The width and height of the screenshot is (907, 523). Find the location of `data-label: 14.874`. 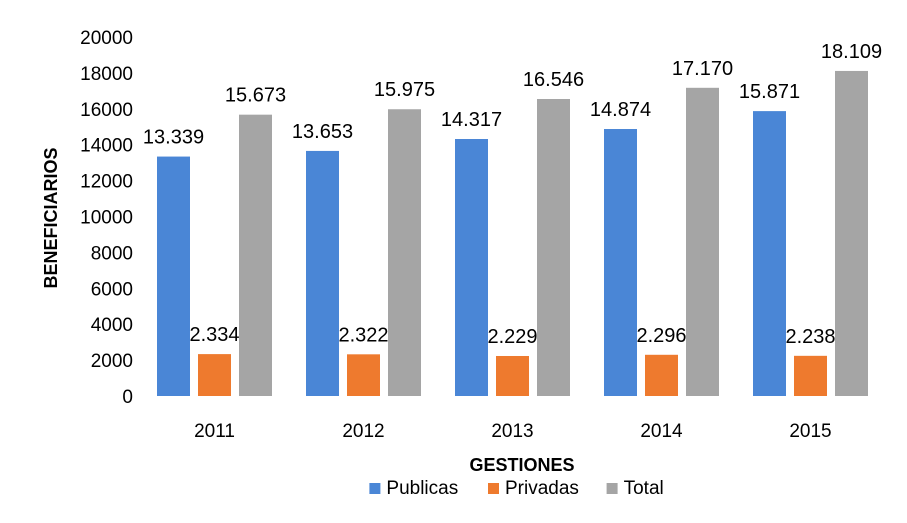

data-label: 14.874 is located at coordinates (620, 110).